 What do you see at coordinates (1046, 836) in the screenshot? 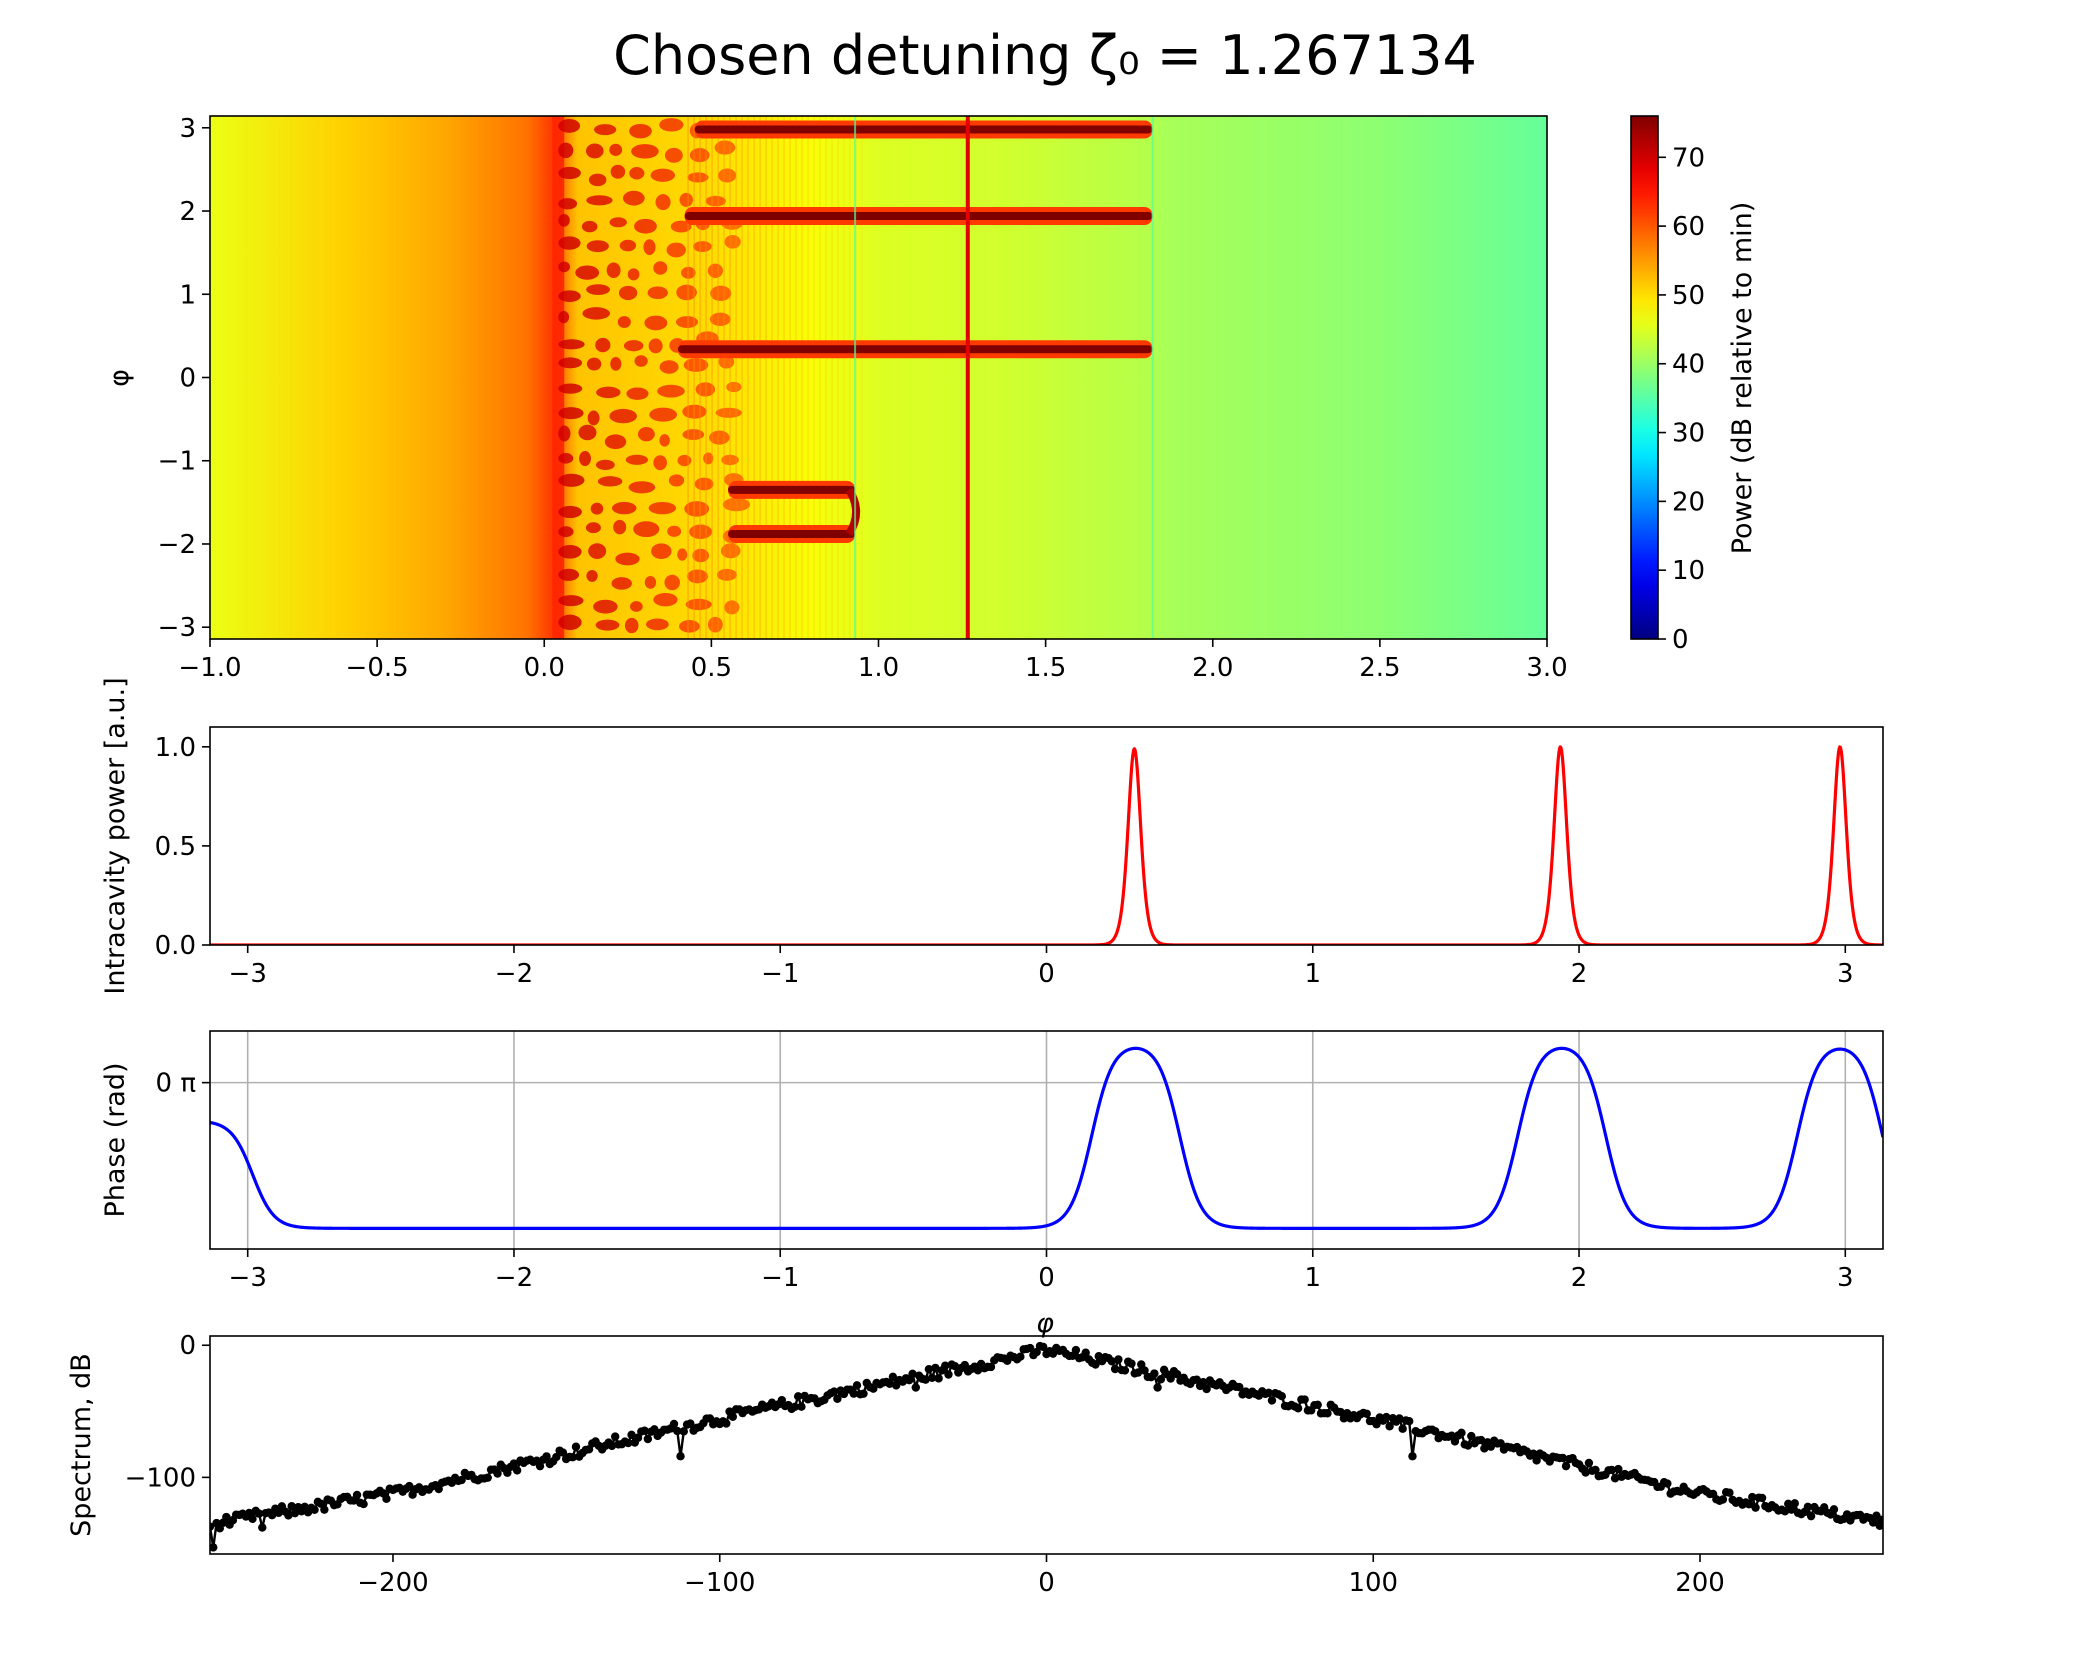
I see `power-frame` at bounding box center [1046, 836].